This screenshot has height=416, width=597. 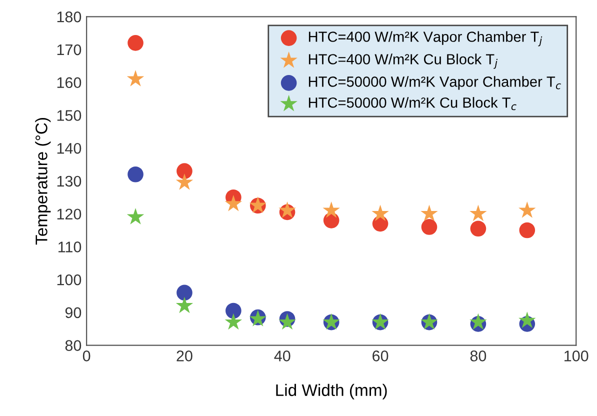 I want to click on x-tick-label: 0, so click(x=86, y=356).